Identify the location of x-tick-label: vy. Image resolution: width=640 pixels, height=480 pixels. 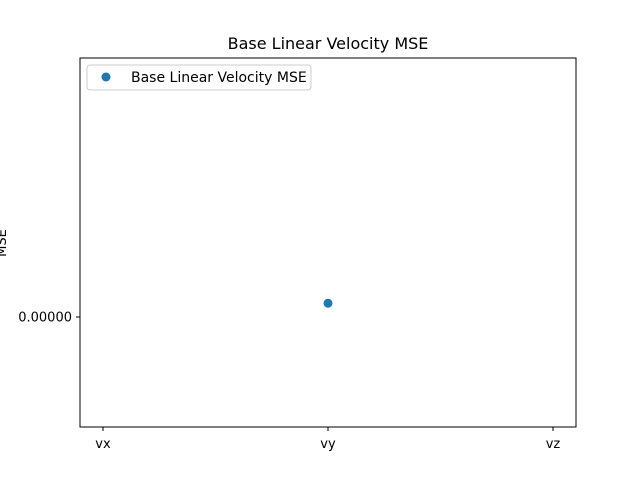
(328, 444).